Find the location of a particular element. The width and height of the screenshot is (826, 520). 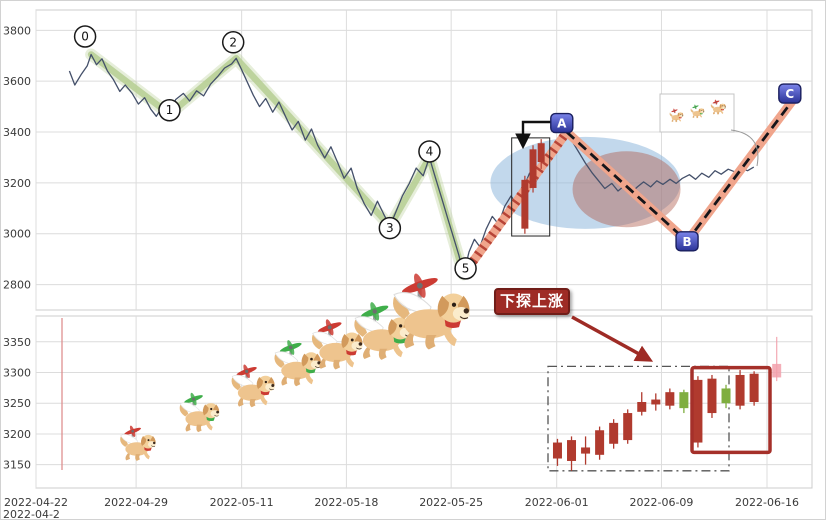

x-tick-label: 2022-06-09 is located at coordinates (661, 502).